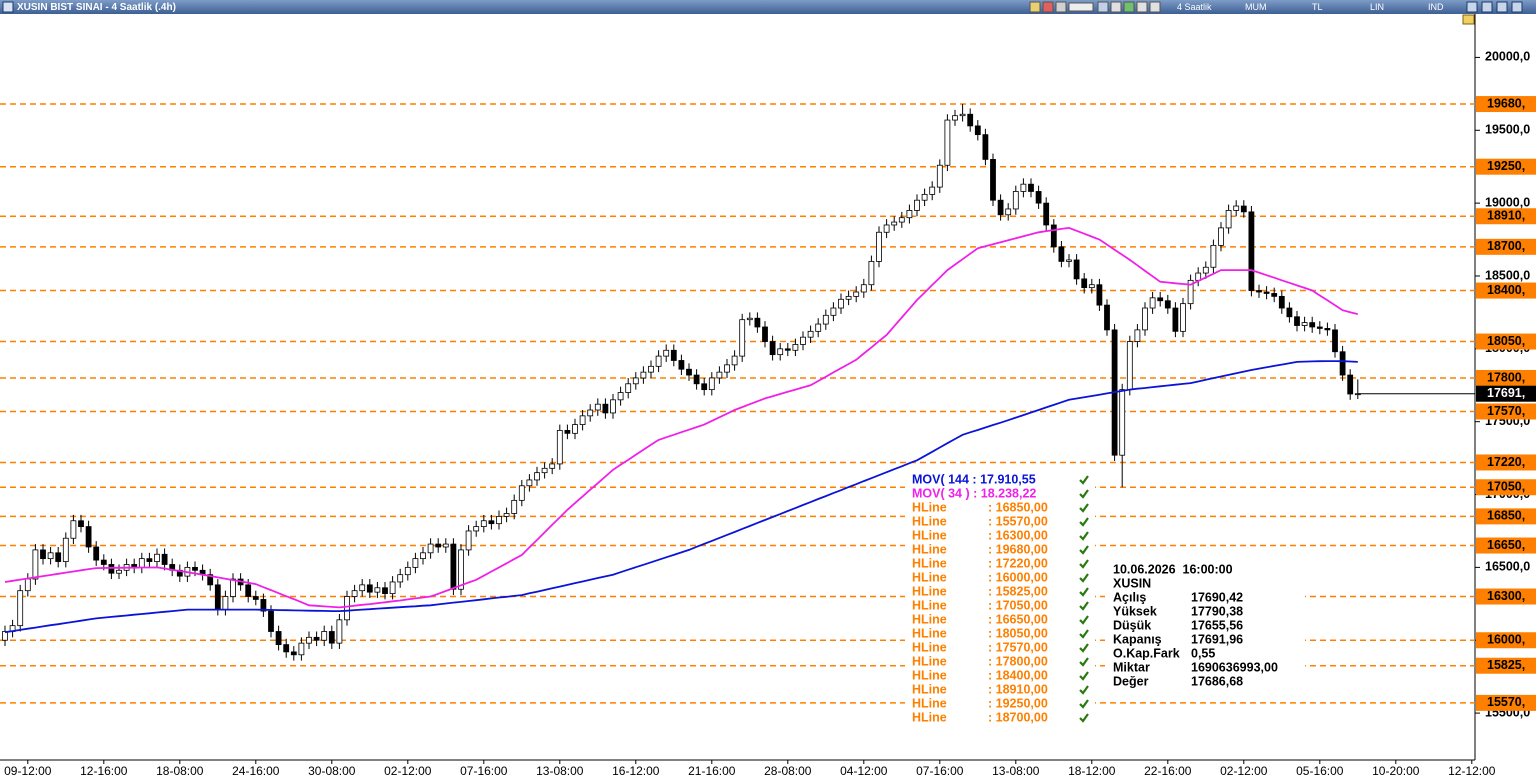  I want to click on hline-axis-label: 18400,, so click(1506, 290).